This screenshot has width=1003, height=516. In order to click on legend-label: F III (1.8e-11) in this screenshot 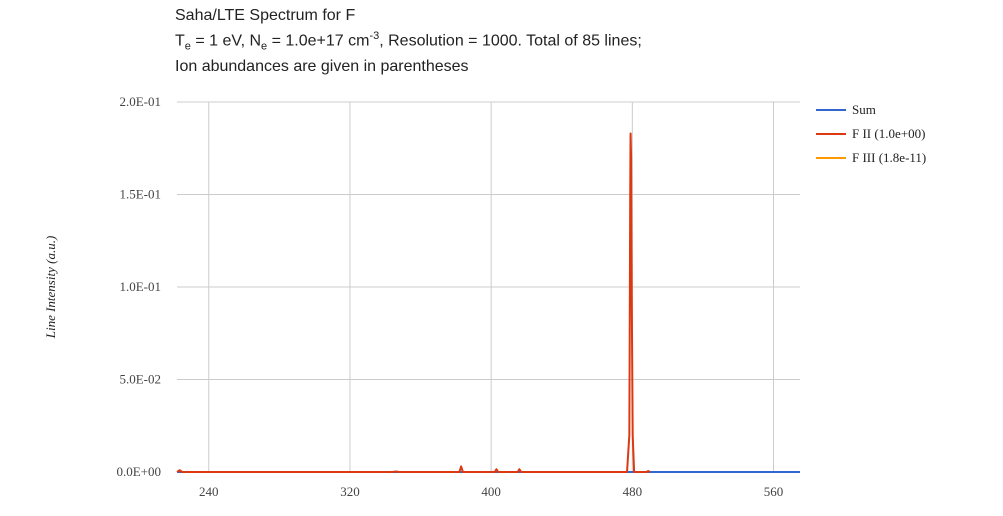, I will do `click(889, 157)`.